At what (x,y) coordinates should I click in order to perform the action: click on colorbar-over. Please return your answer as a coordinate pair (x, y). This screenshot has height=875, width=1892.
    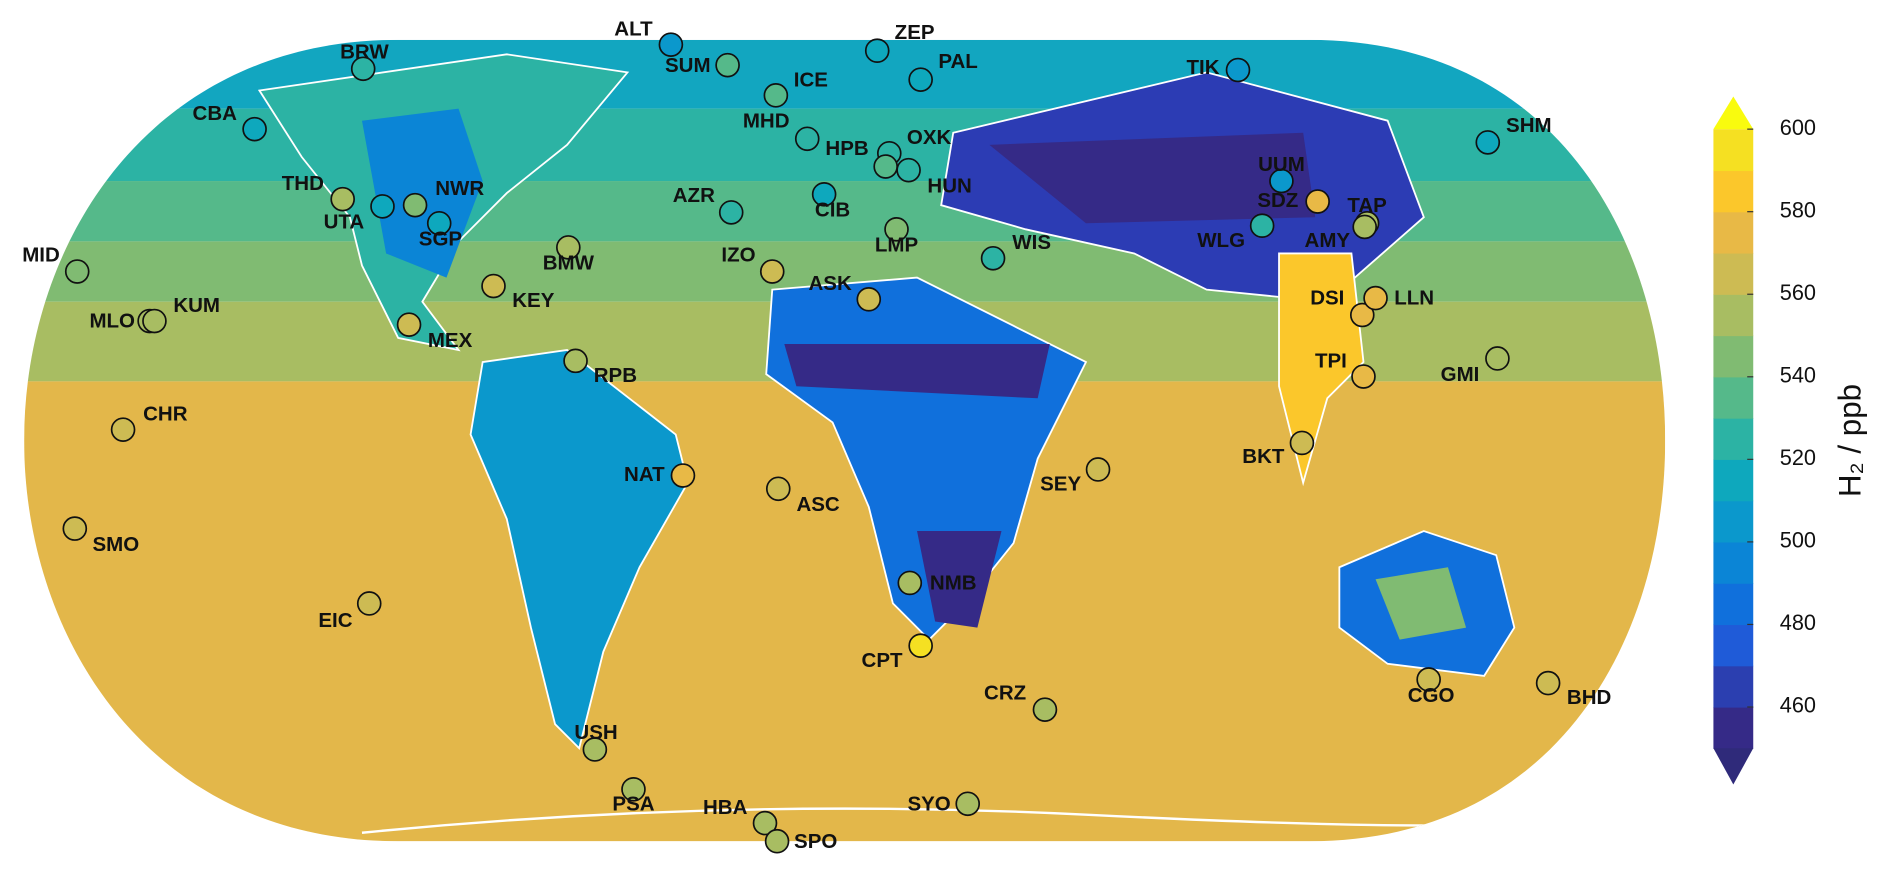
    Looking at the image, I should click on (1733, 113).